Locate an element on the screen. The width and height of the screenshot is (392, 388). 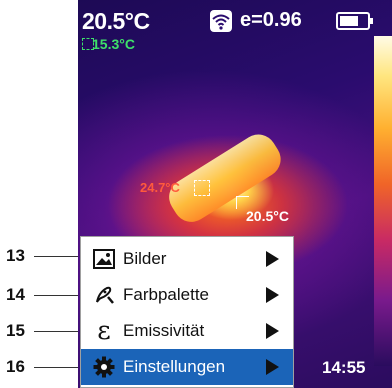
image-icon is located at coordinates (104, 259).